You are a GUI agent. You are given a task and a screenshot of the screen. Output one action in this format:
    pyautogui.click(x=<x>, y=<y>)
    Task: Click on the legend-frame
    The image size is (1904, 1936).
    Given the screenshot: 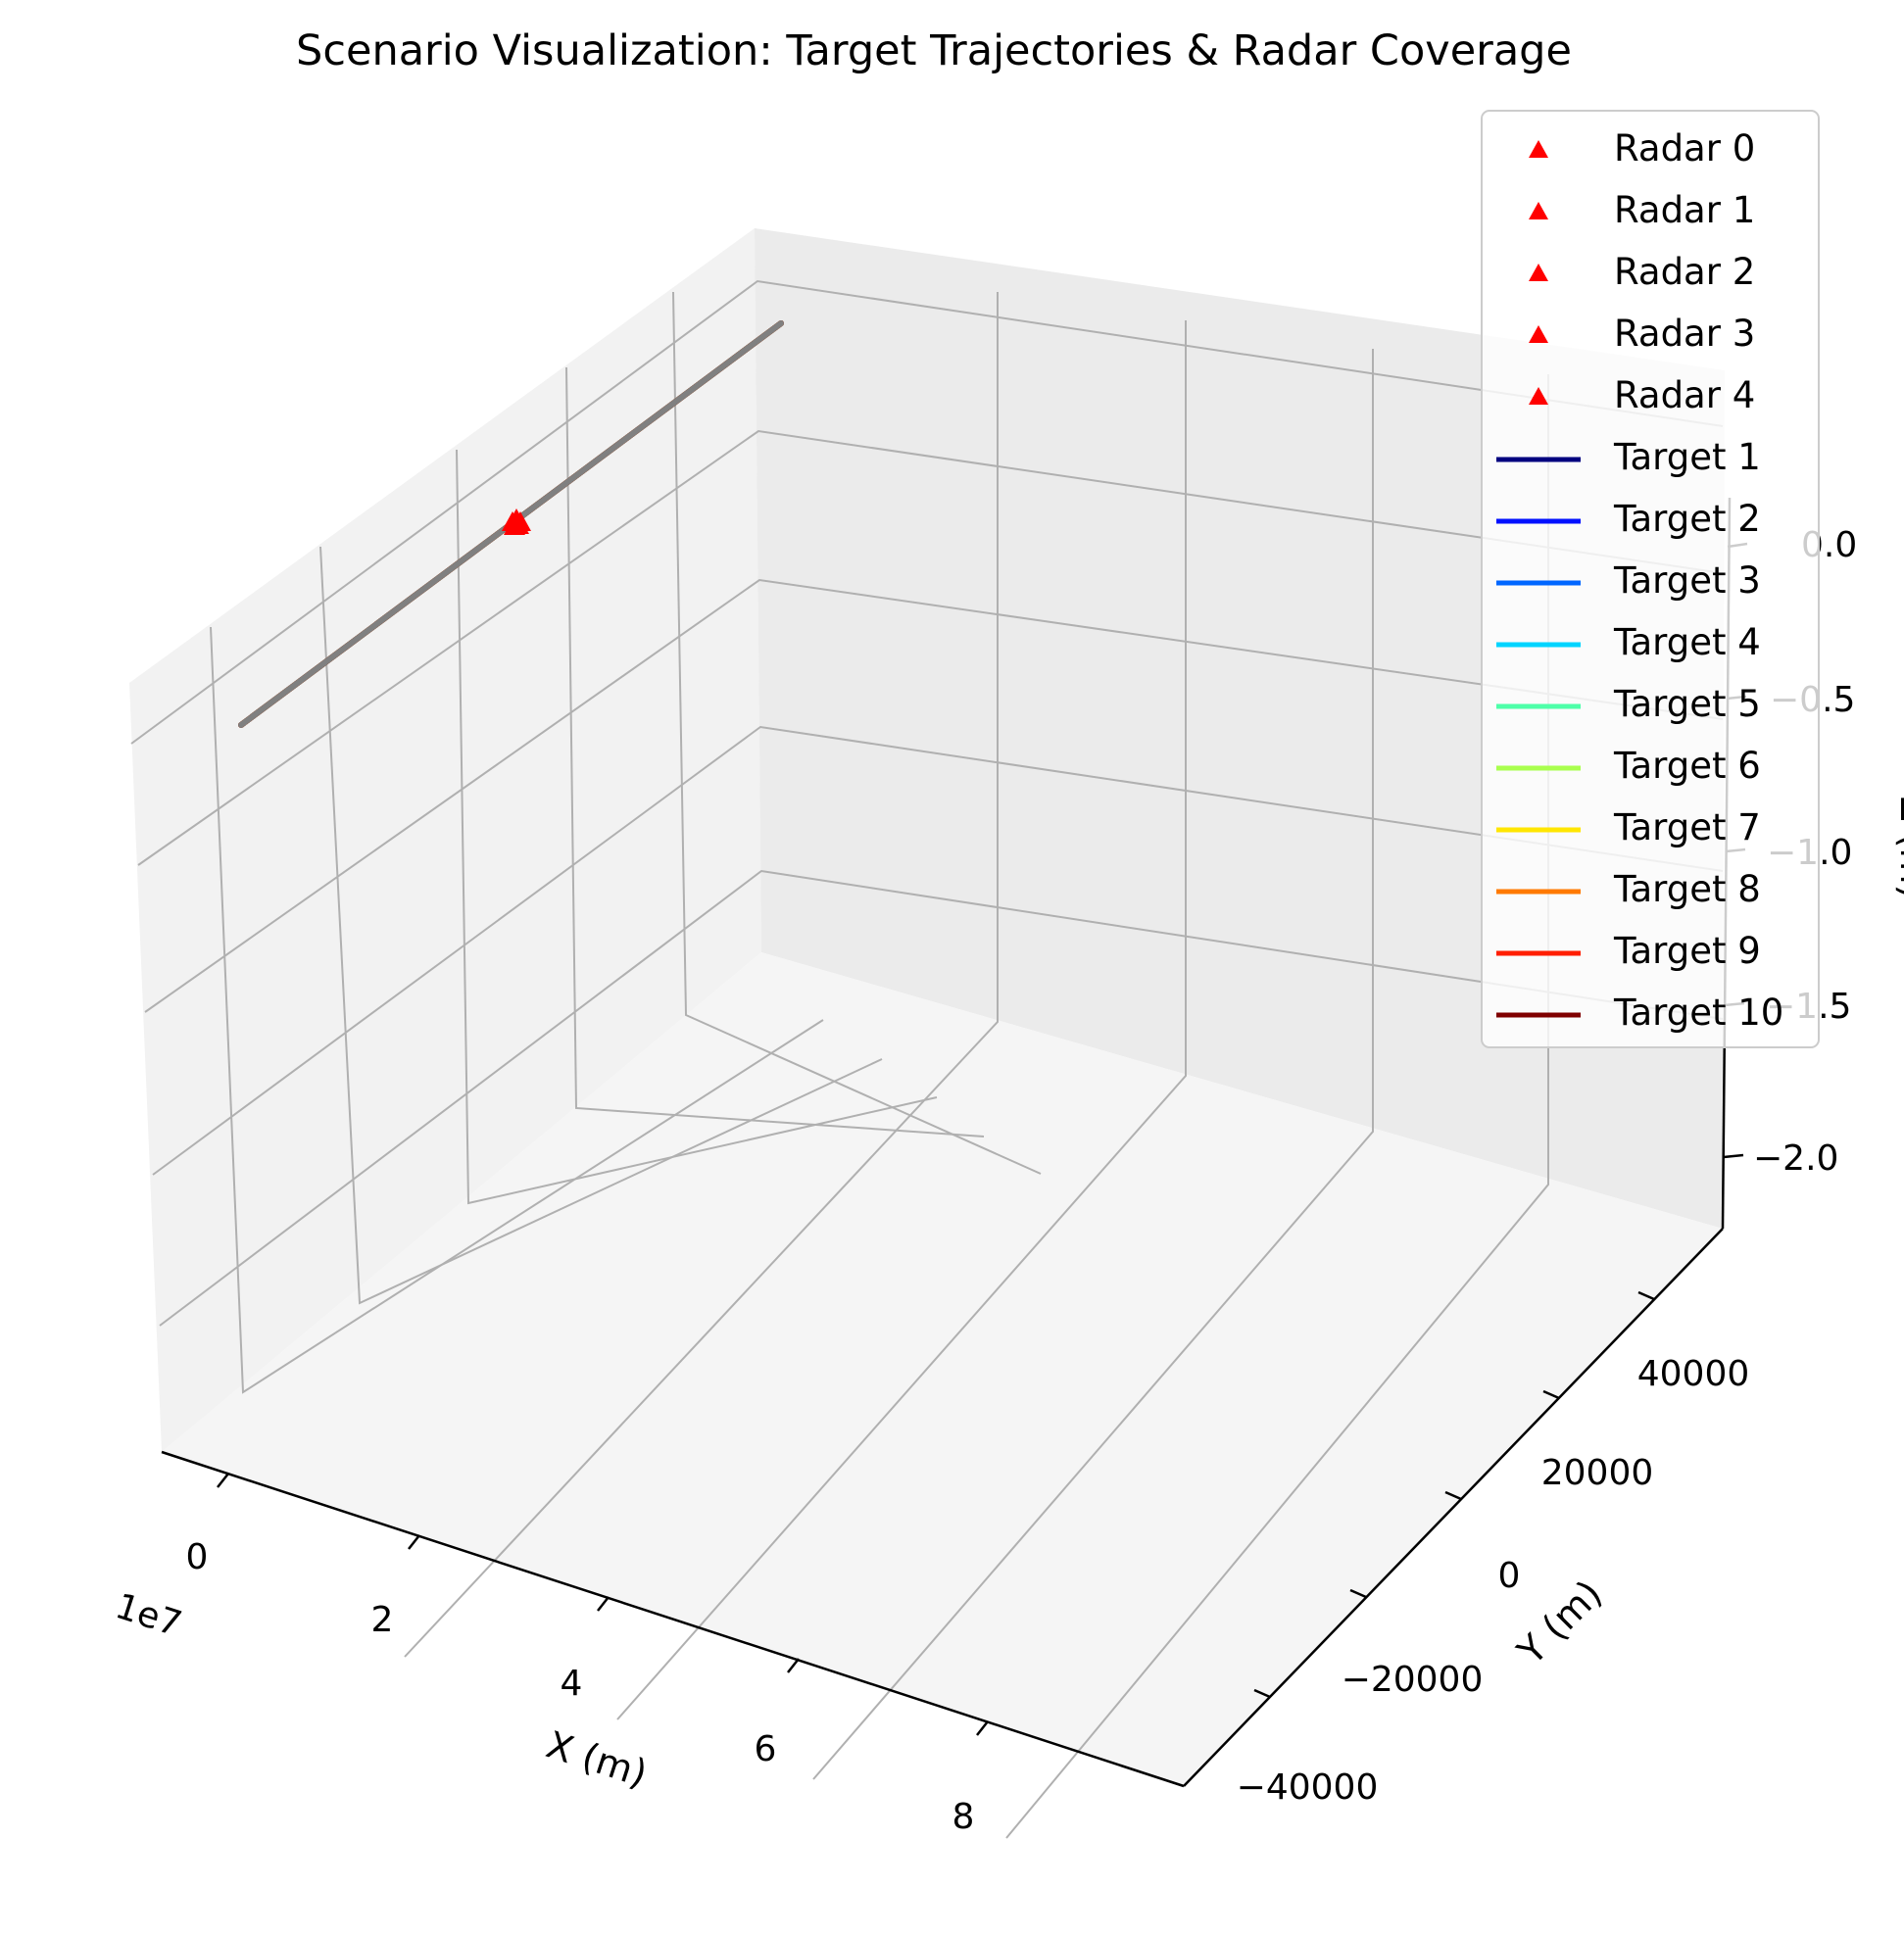 What is the action you would take?
    pyautogui.click(x=1650, y=579)
    